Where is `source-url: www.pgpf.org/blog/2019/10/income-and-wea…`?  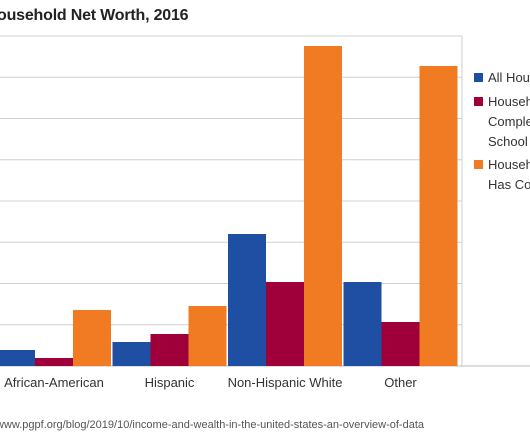 source-url: www.pgpf.org/blog/2019/10/income-and-wea… is located at coordinates (212, 425).